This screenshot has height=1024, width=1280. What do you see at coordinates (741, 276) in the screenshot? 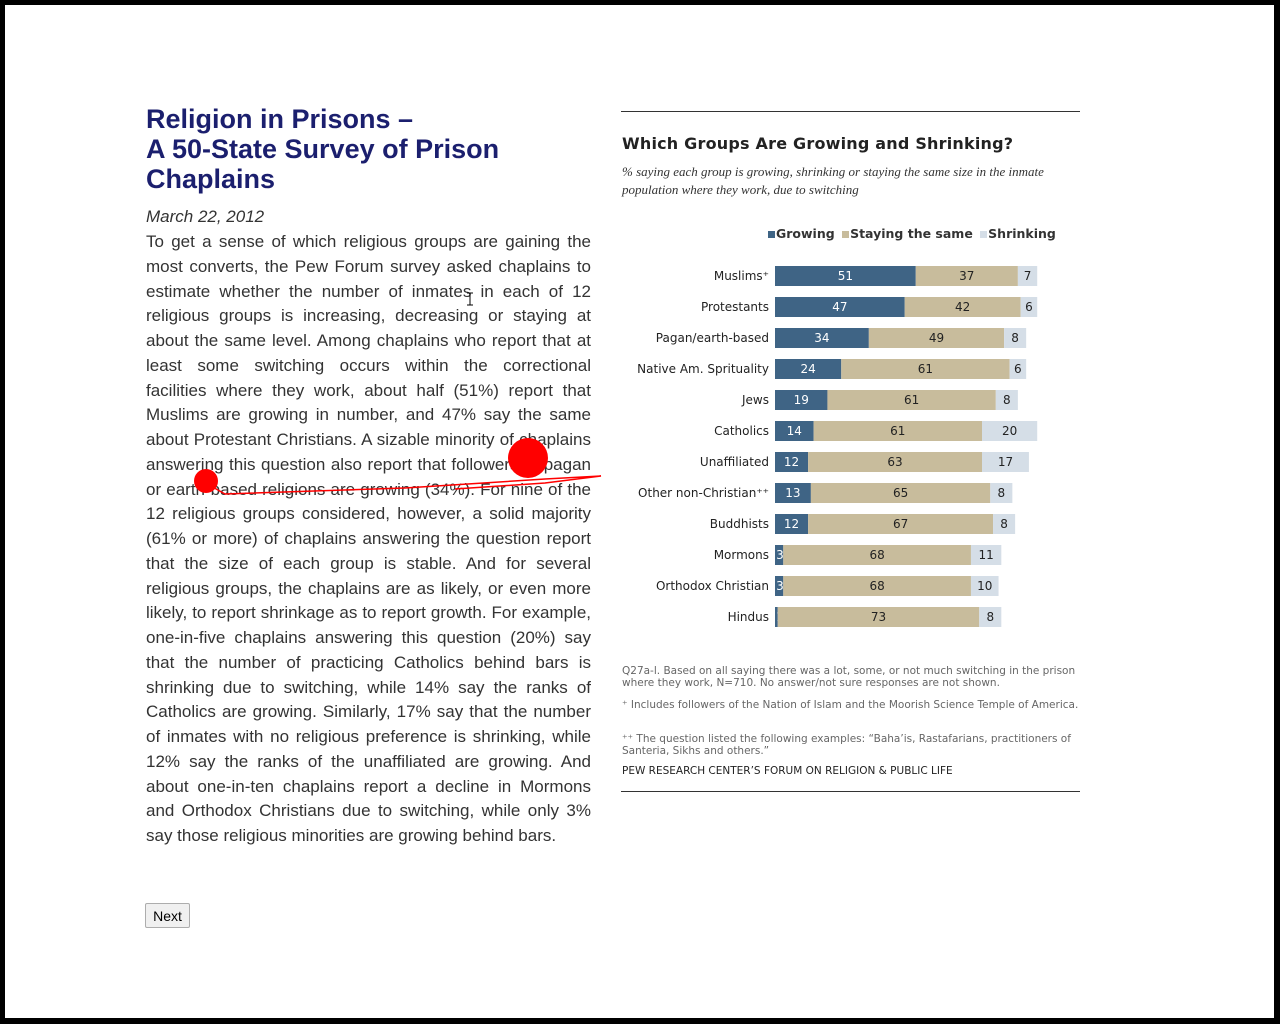
I see `category-label: Muslims⁺` at bounding box center [741, 276].